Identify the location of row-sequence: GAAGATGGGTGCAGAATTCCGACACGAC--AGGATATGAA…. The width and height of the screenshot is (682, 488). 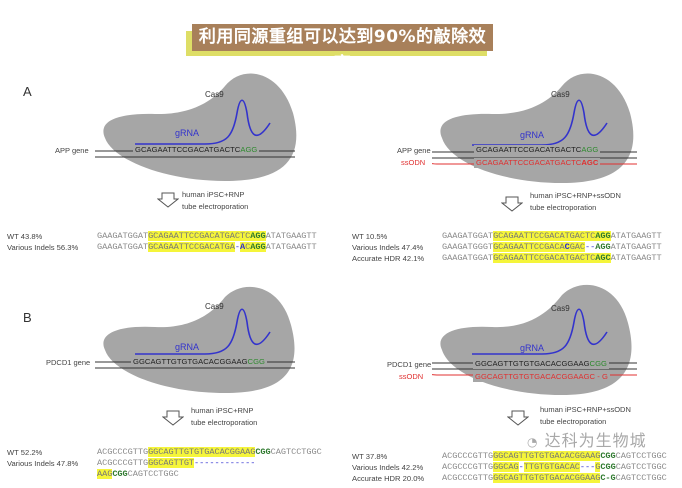
(552, 247).